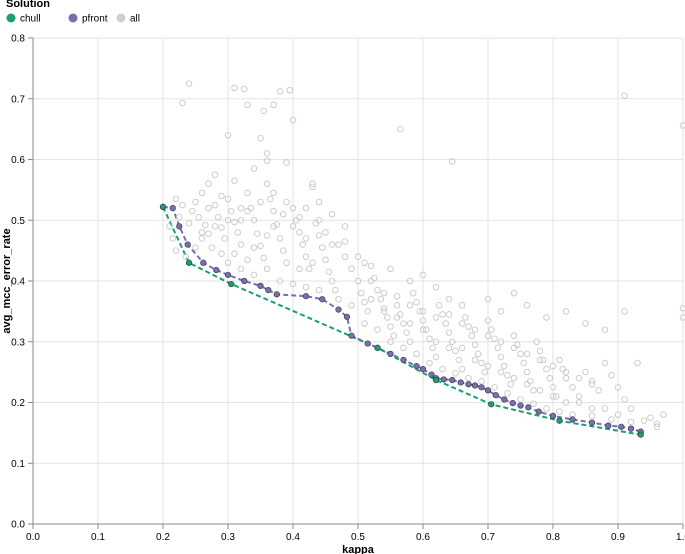 This screenshot has height=554, width=685. I want to click on legend: Solution chull pfront all, so click(73, 12).